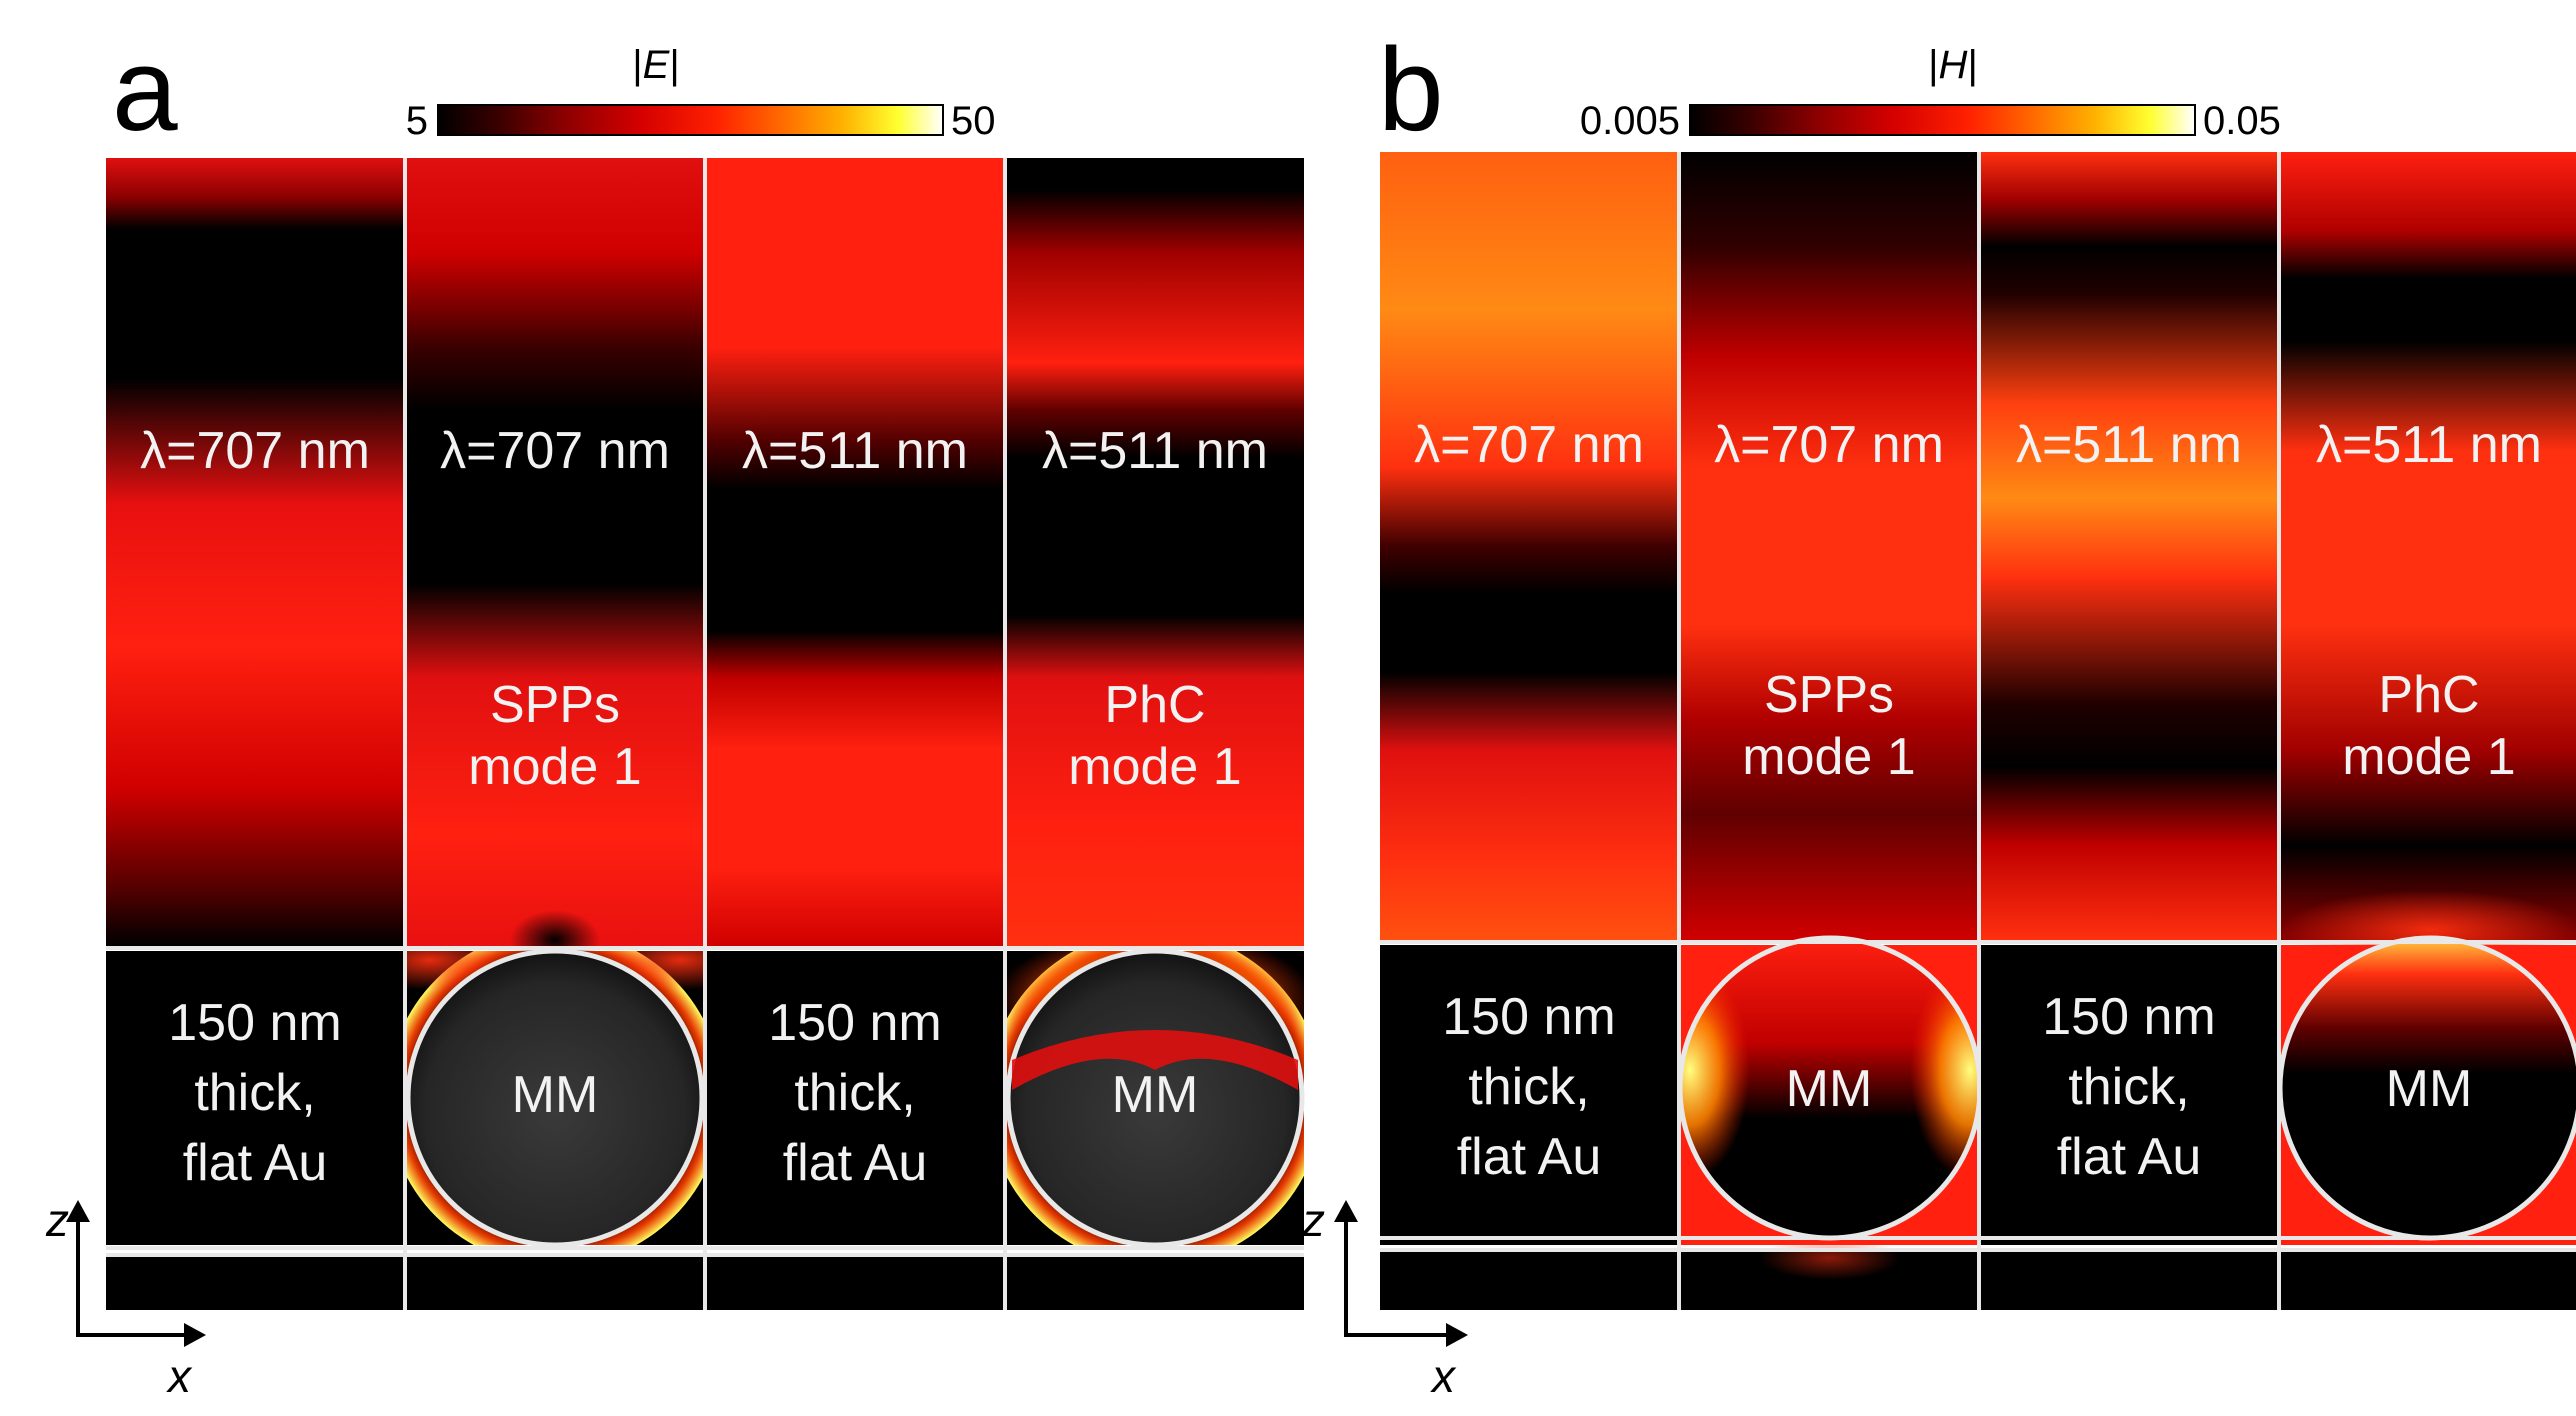  I want to click on panel-a-col3-slab-label-line2: thick,, so click(854, 1093).